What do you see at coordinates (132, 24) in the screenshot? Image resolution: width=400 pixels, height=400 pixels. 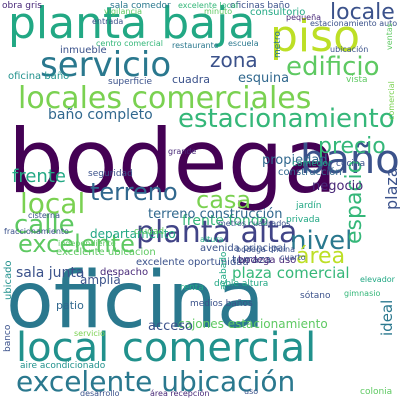 I see `word-planta-baja: planta baja` at bounding box center [132, 24].